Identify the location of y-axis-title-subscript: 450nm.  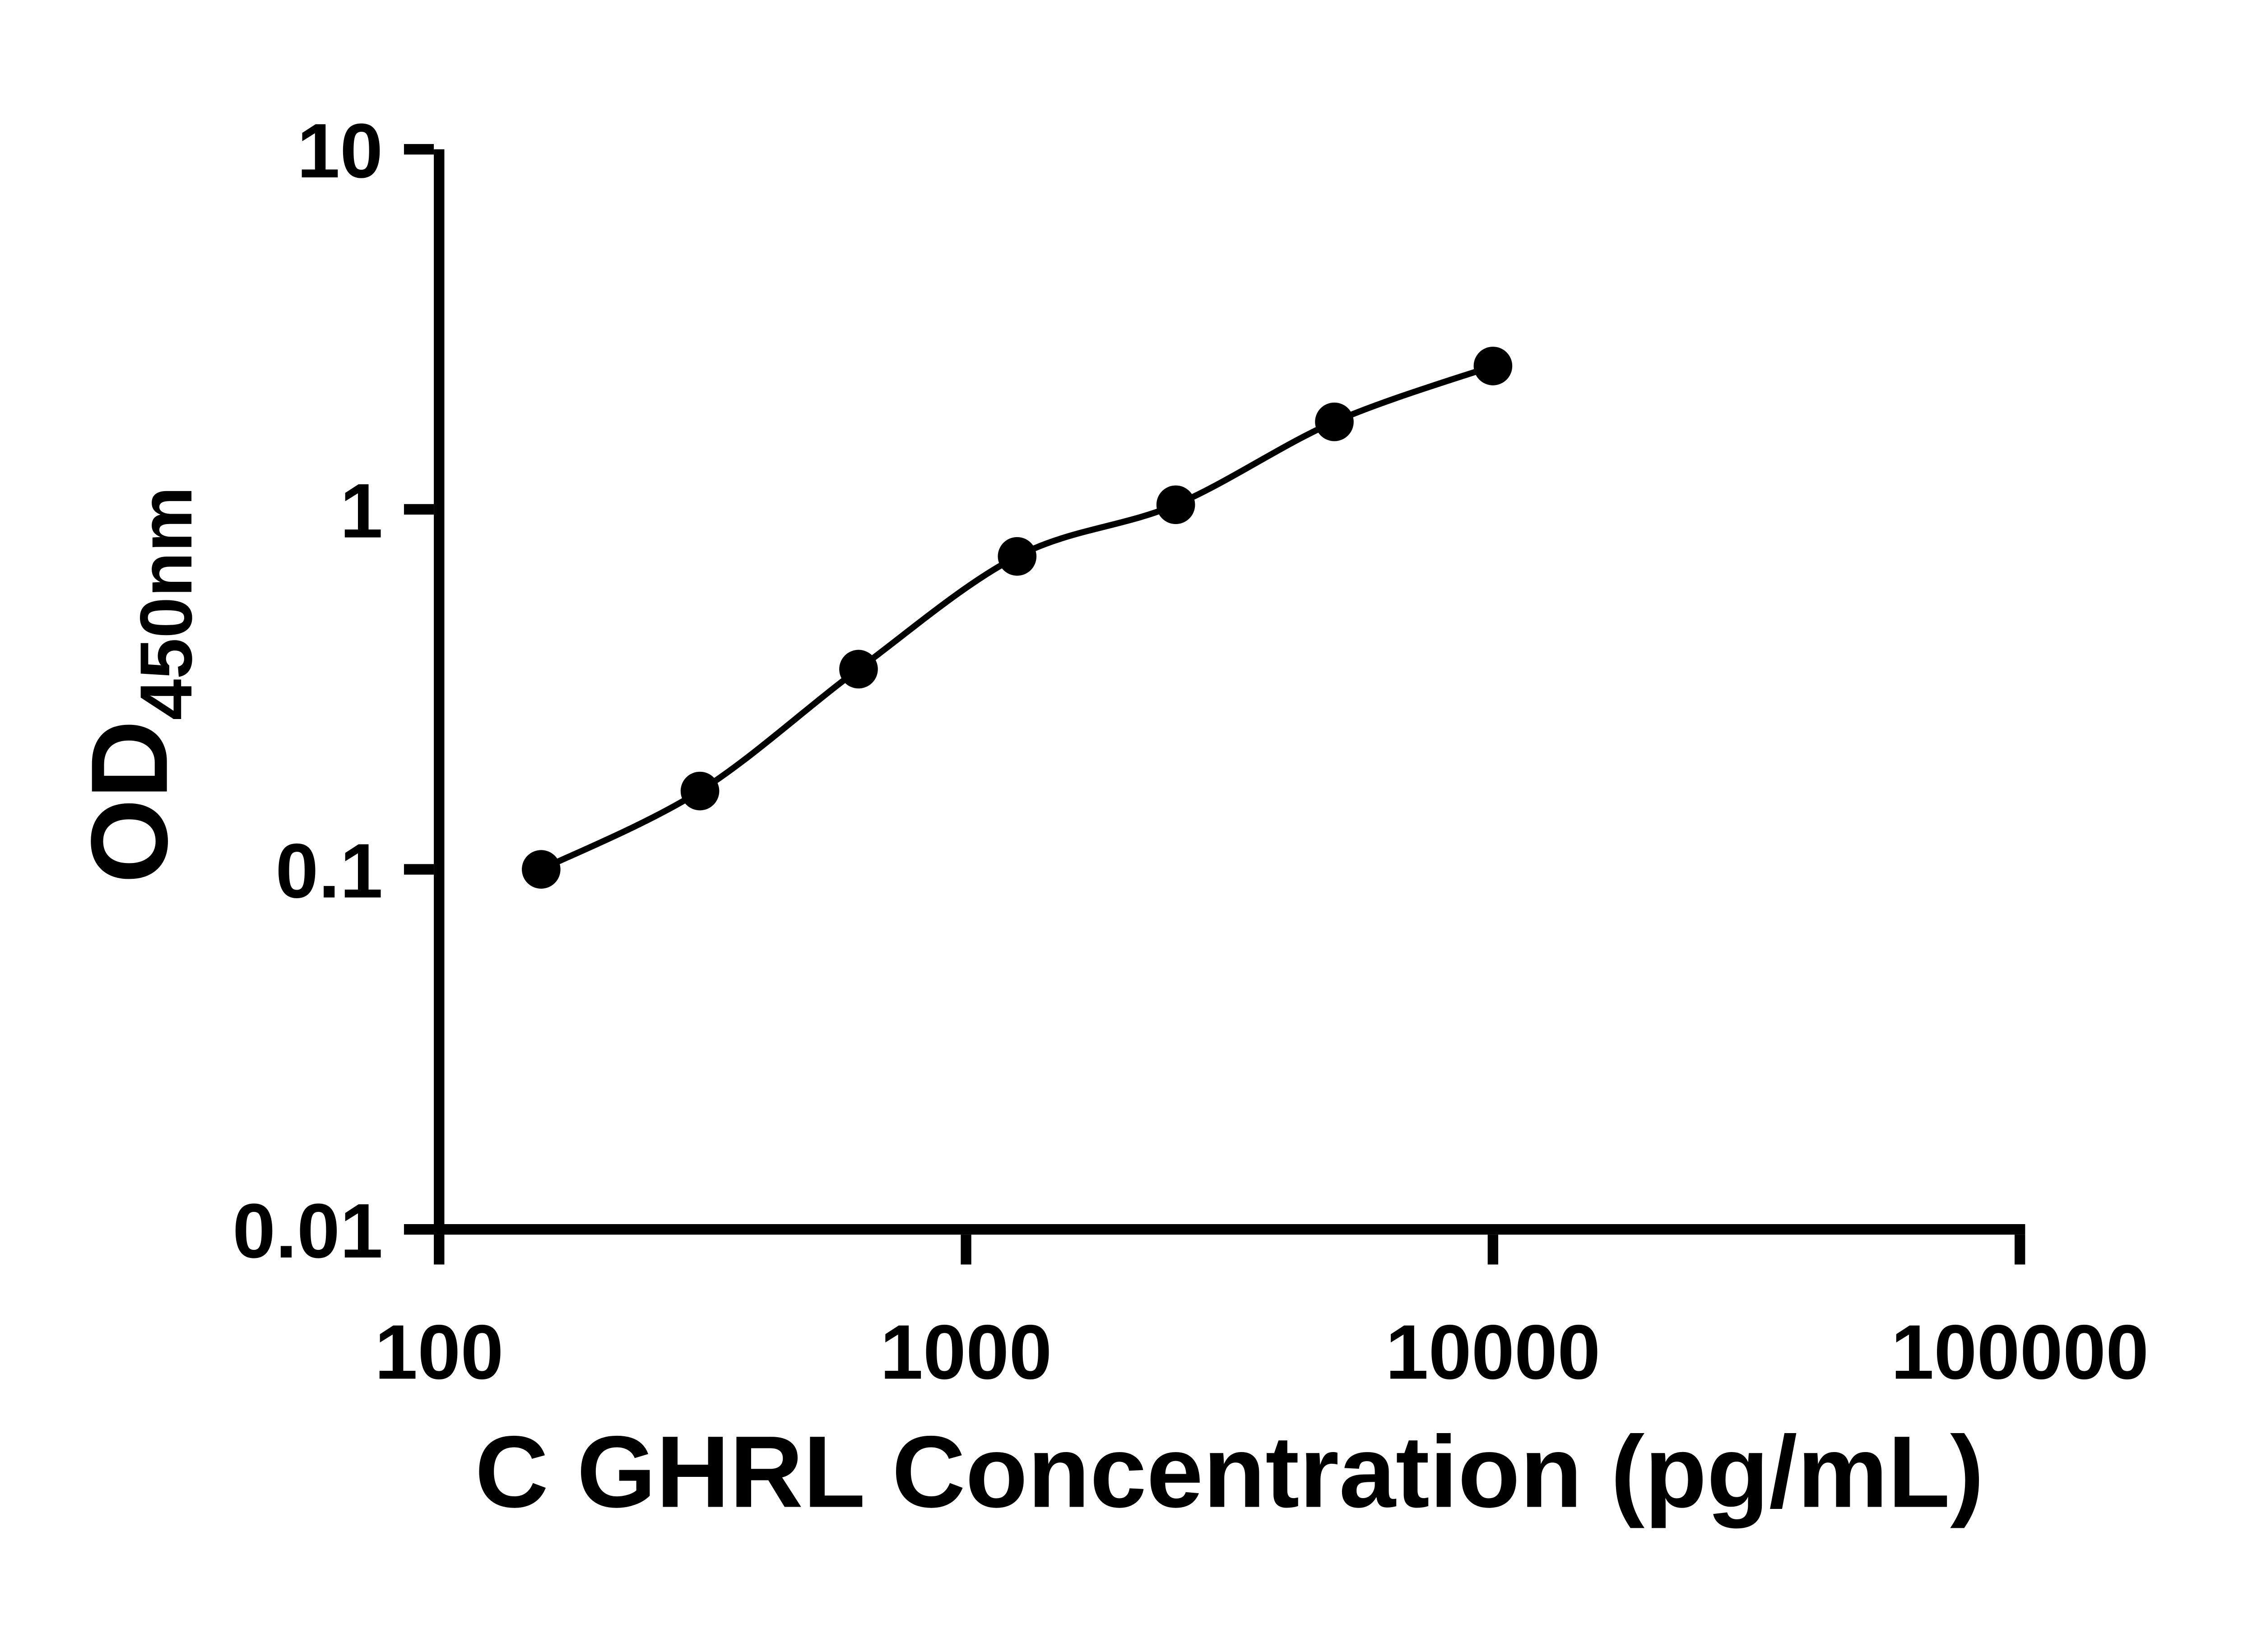
(166, 603).